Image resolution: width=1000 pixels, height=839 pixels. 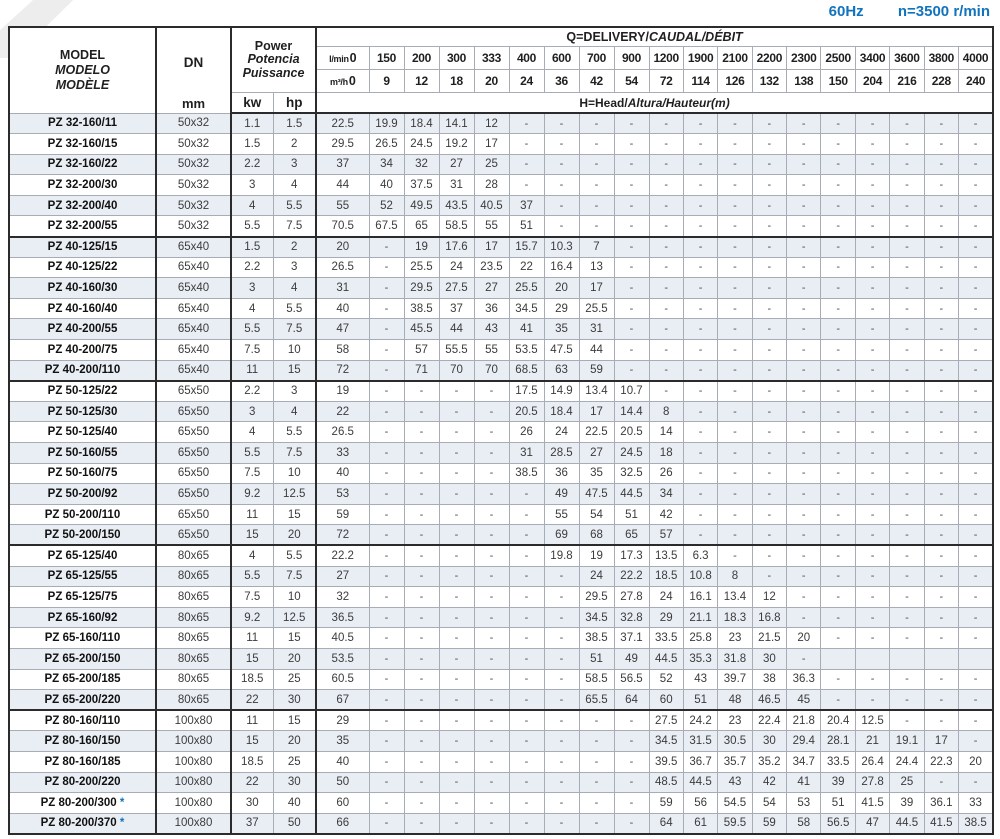 I want to click on head-value-cell: 28.1, so click(x=838, y=741).